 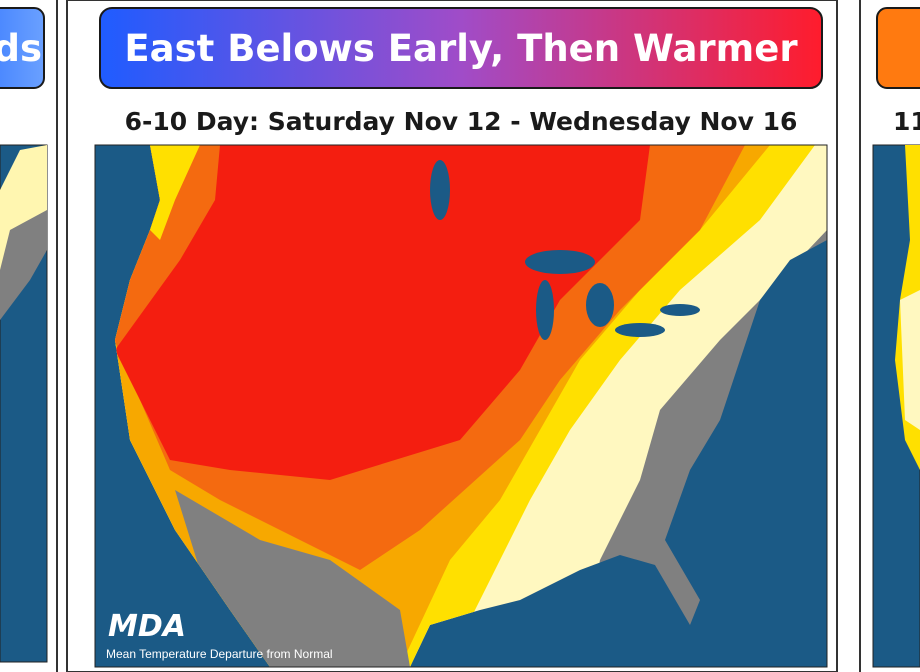 I want to click on logo: MDA, so click(x=147, y=626).